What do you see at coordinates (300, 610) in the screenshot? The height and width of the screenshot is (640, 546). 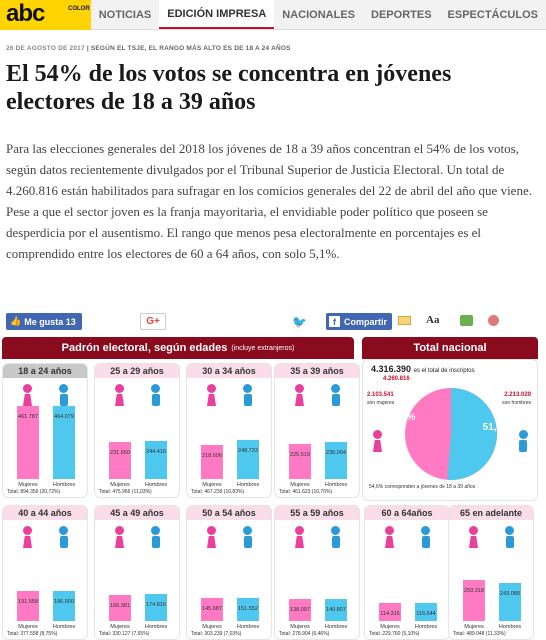 I see `women-value: 138.097` at bounding box center [300, 610].